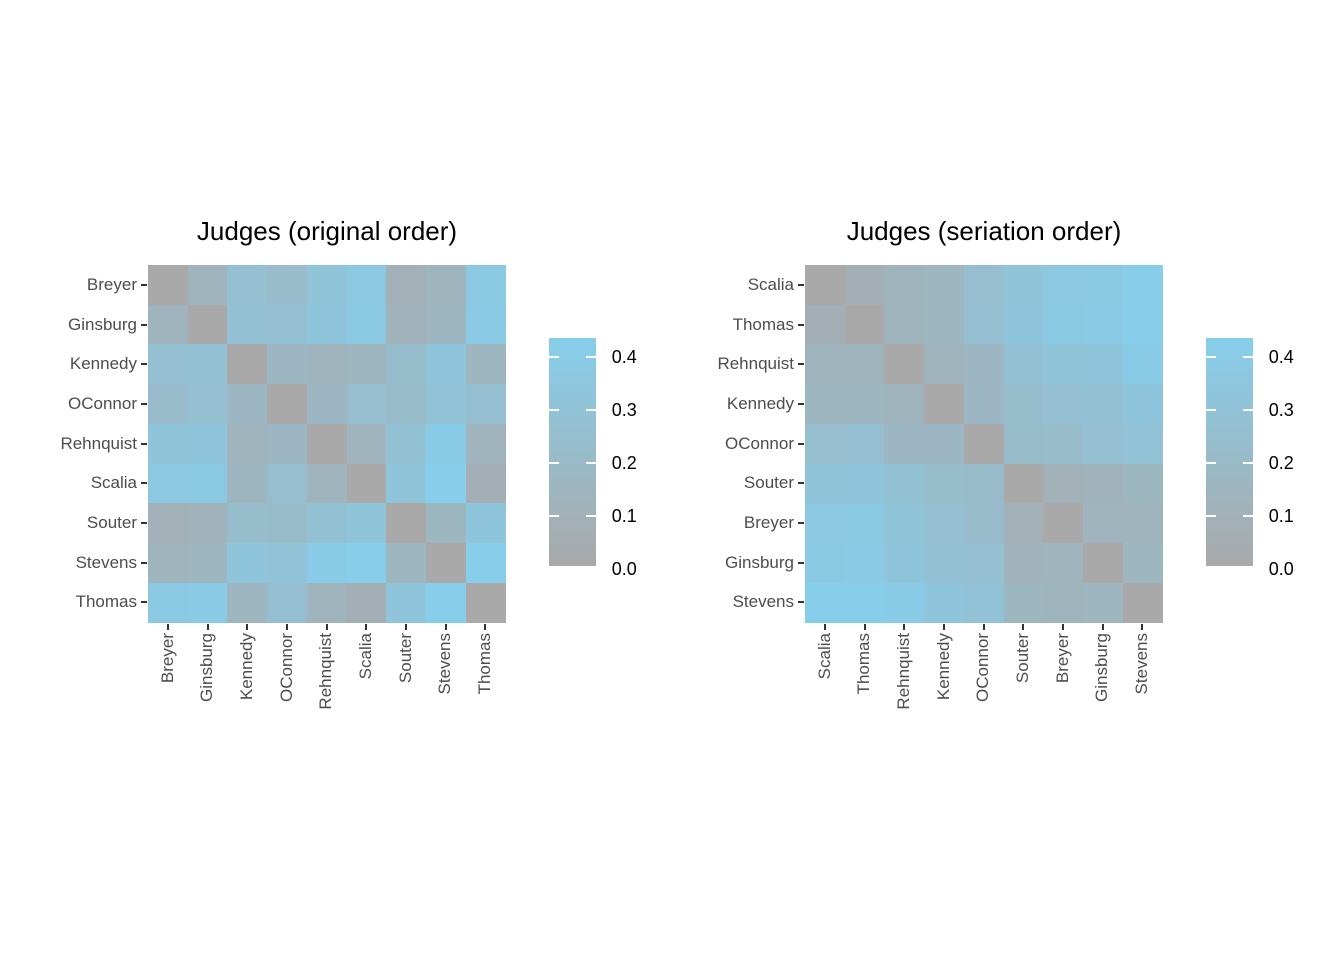 This screenshot has height=960, width=1344. What do you see at coordinates (1023, 693) in the screenshot?
I see `col-label: Souter` at bounding box center [1023, 693].